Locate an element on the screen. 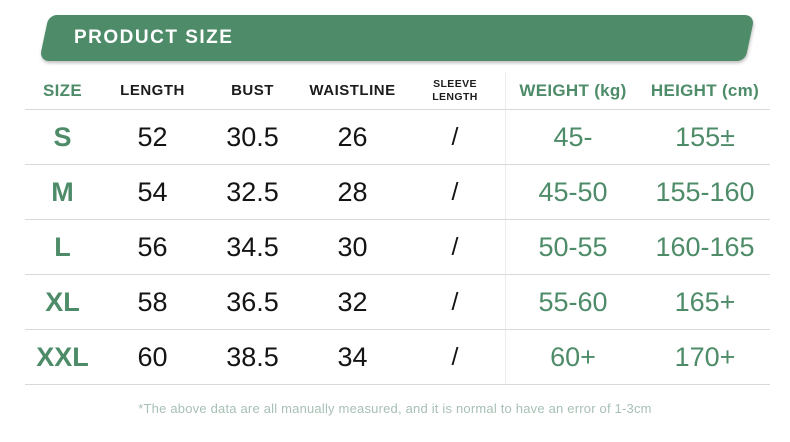 This screenshot has height=442, width=790. bust-cell: 32.5 is located at coordinates (252, 192).